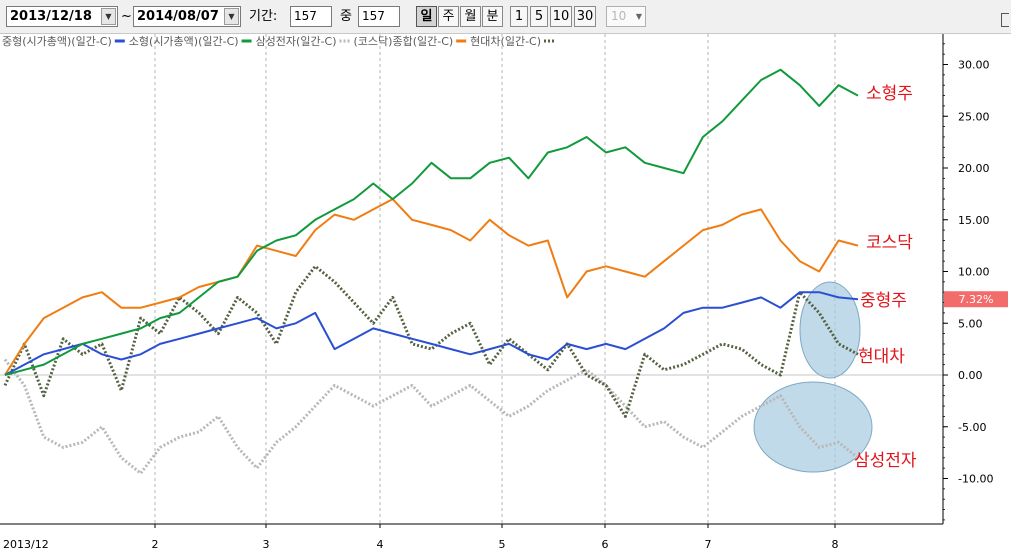  Describe the element at coordinates (974, 116) in the screenshot. I see `y-tick-label: 25.00` at that location.